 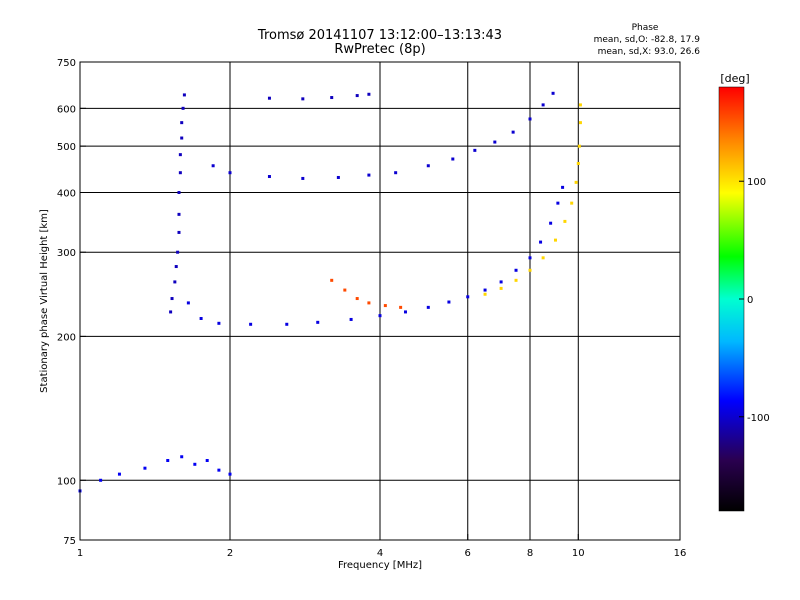 What do you see at coordinates (756, 182) in the screenshot?
I see `colorbar-tick-label: 100` at bounding box center [756, 182].